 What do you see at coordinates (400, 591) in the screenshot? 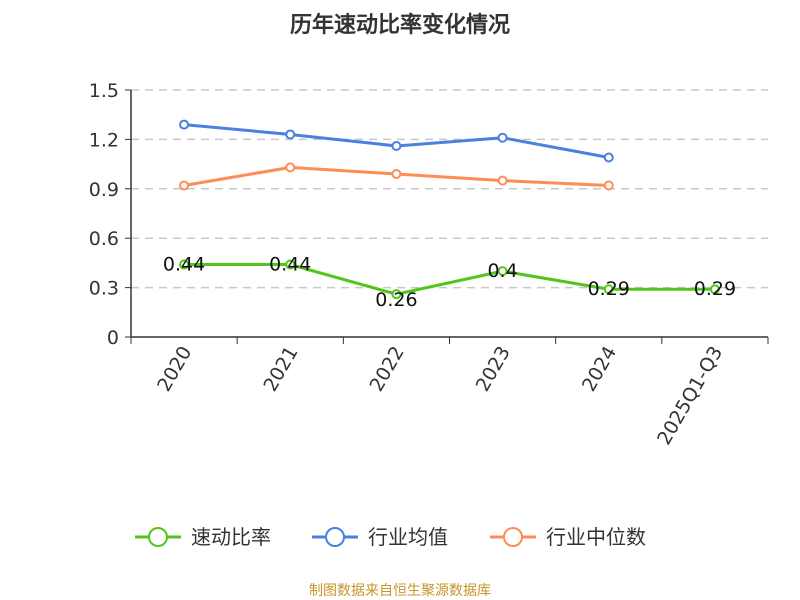
I see `source-note: 制图数据来自恒生聚源数据库` at bounding box center [400, 591].